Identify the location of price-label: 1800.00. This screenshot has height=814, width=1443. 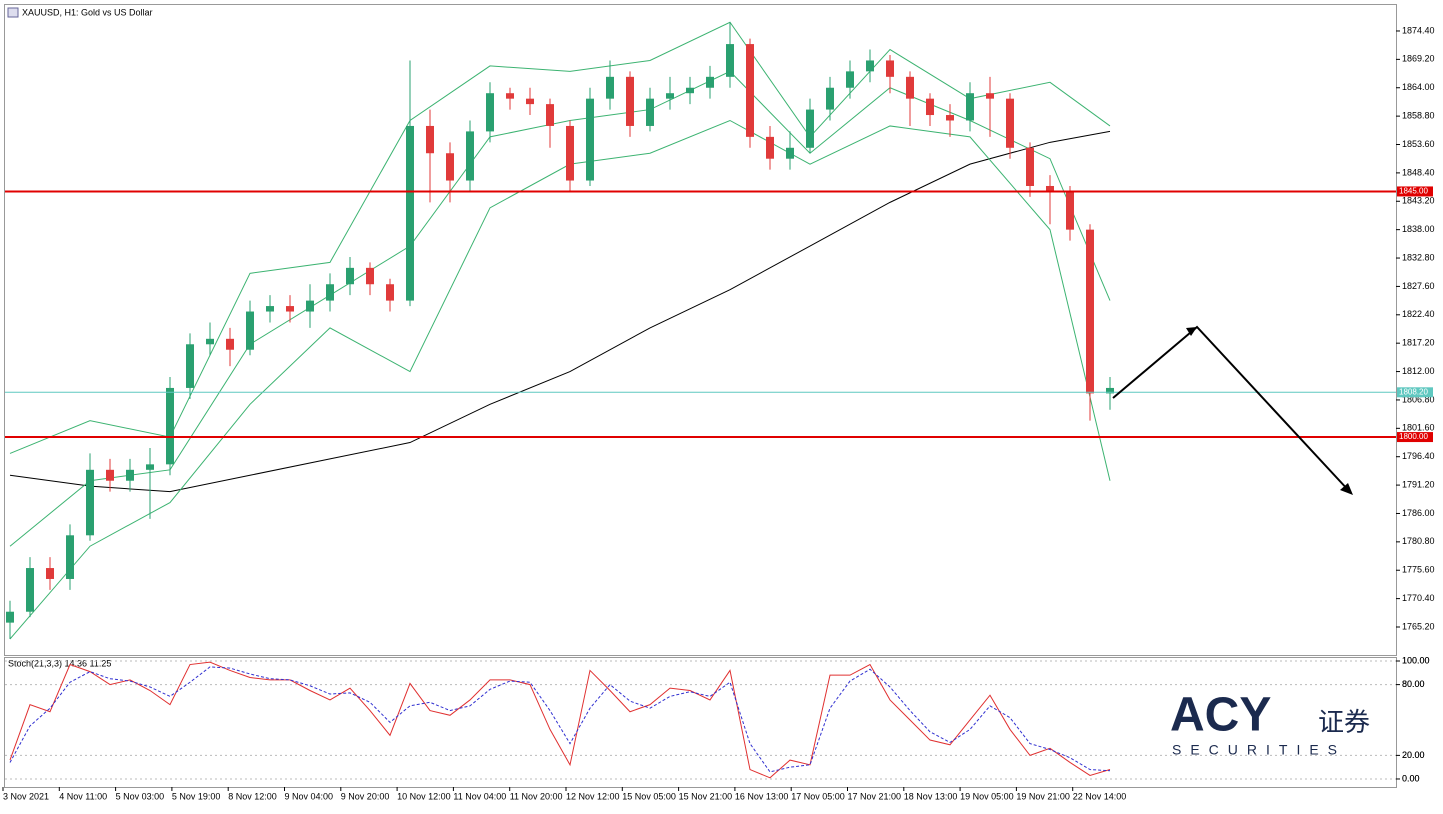
(1413, 436).